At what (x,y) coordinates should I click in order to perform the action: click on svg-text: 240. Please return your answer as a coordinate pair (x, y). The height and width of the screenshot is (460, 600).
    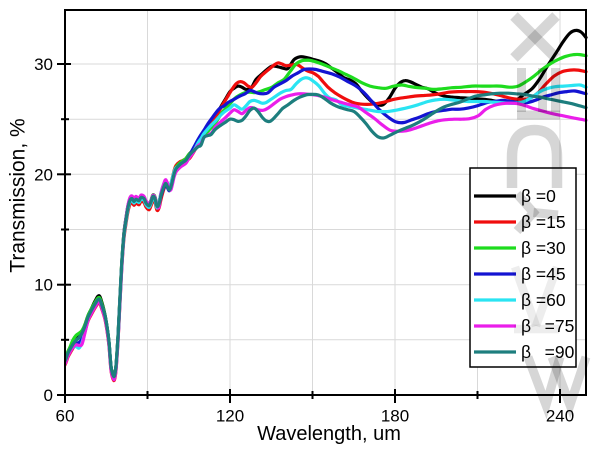
    Looking at the image, I should click on (560, 416).